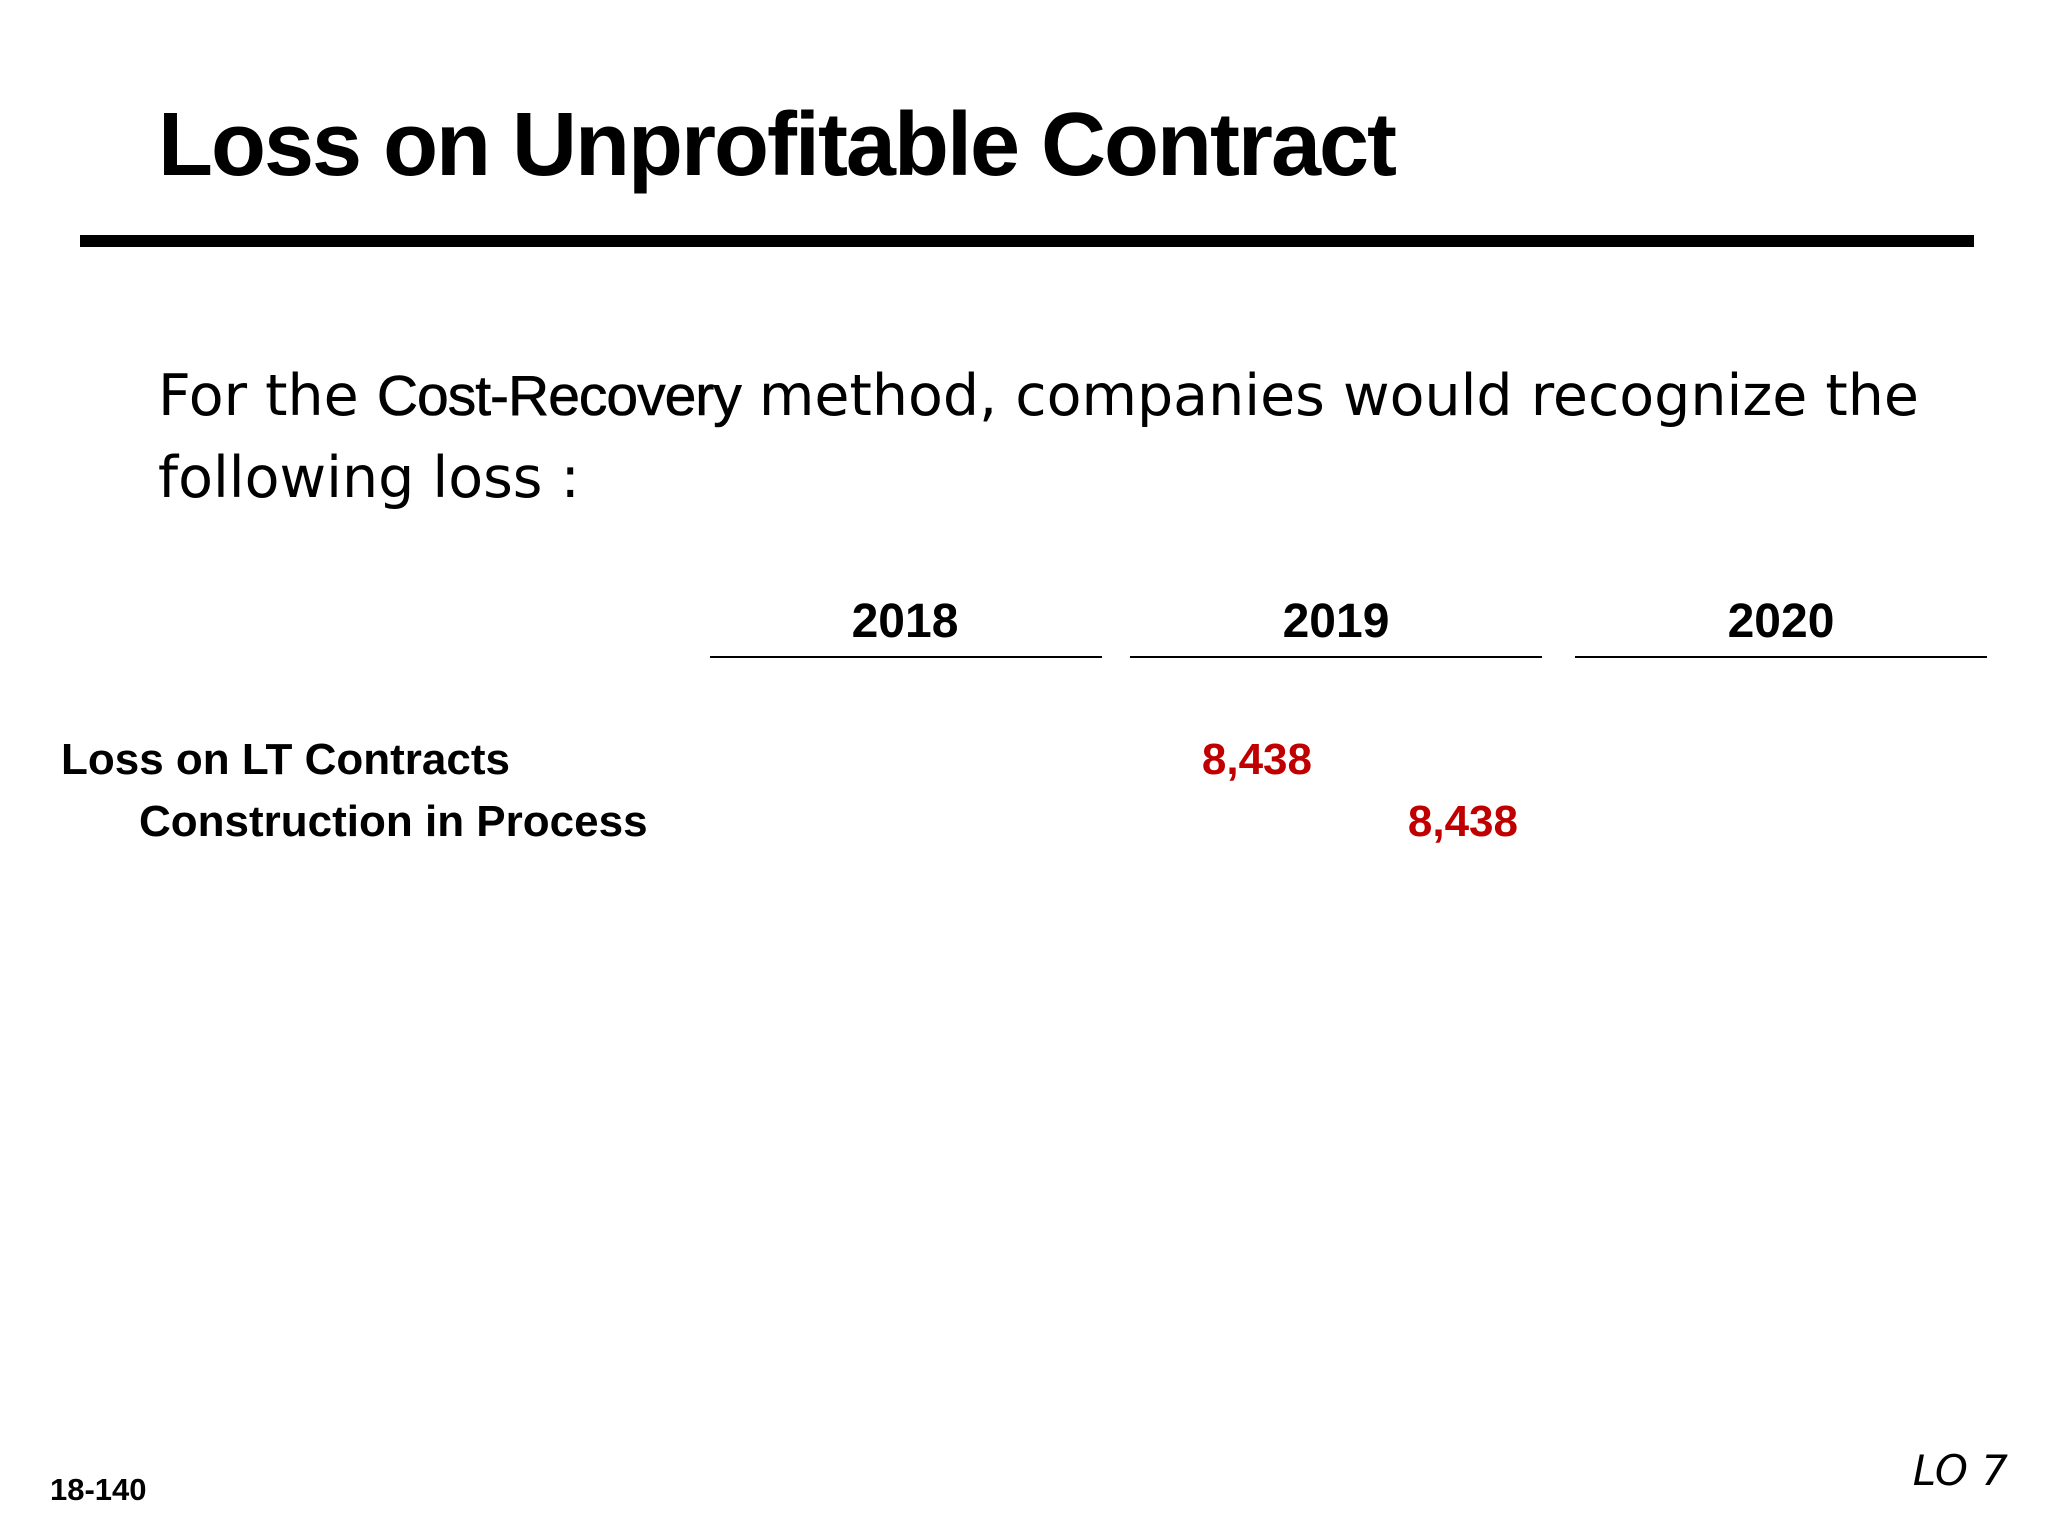 The height and width of the screenshot is (1536, 2048). What do you see at coordinates (1781, 621) in the screenshot?
I see `column-header-2020: 2020` at bounding box center [1781, 621].